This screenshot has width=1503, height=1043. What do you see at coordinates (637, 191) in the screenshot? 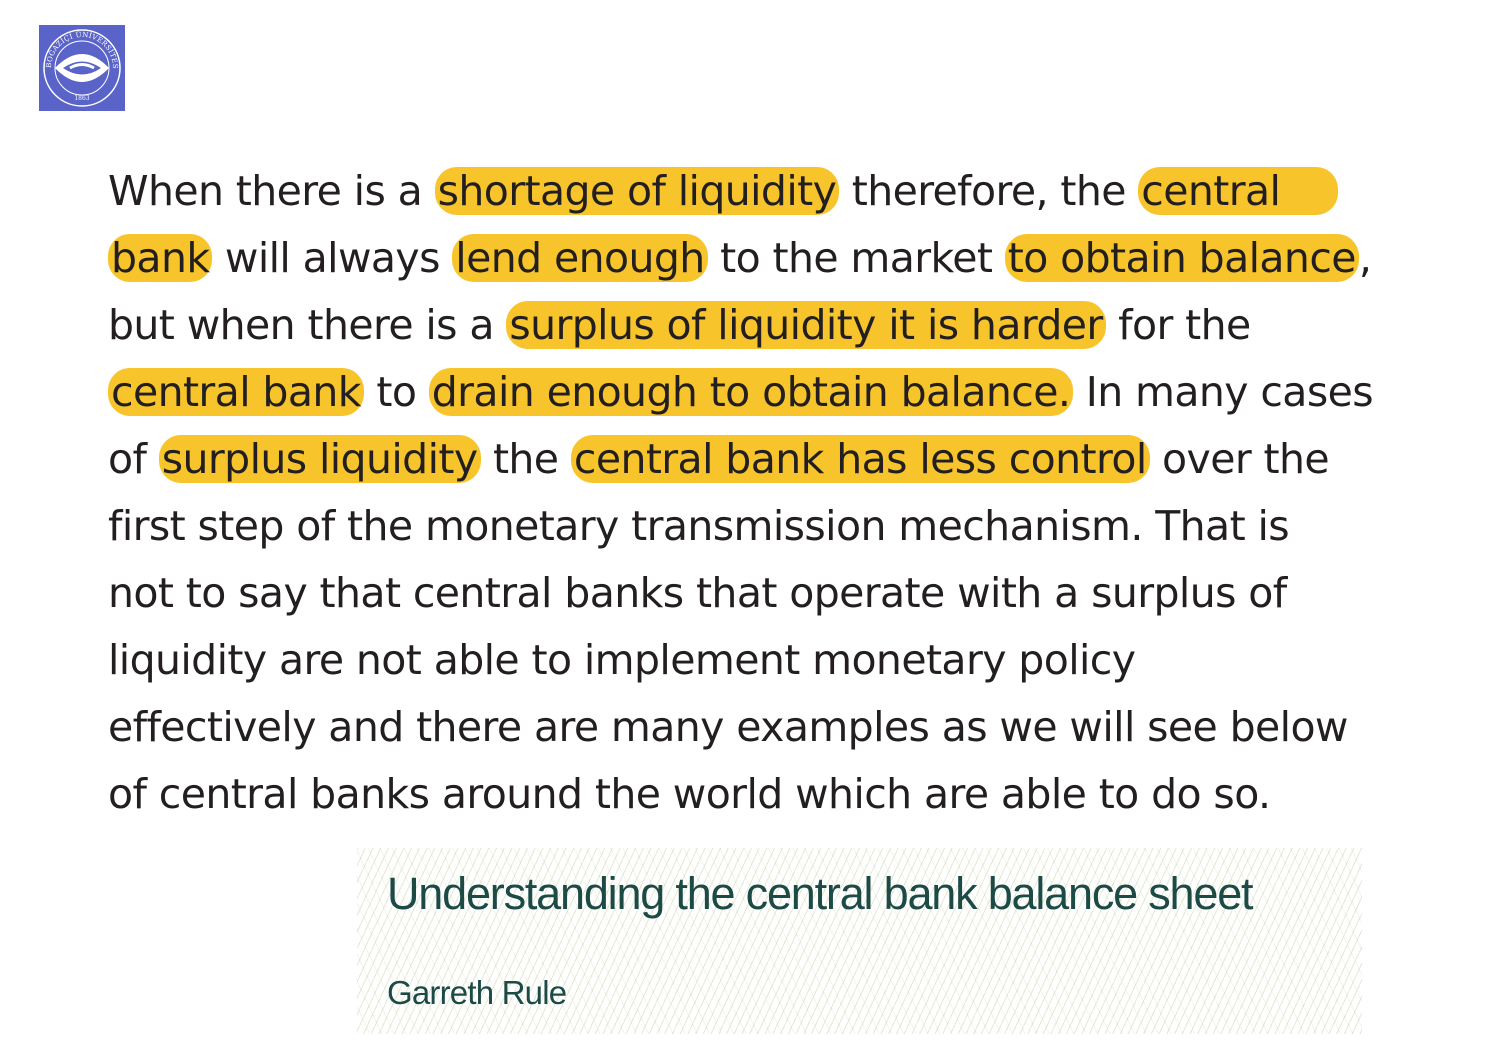
I see `highlight: shortage of liquidity` at bounding box center [637, 191].